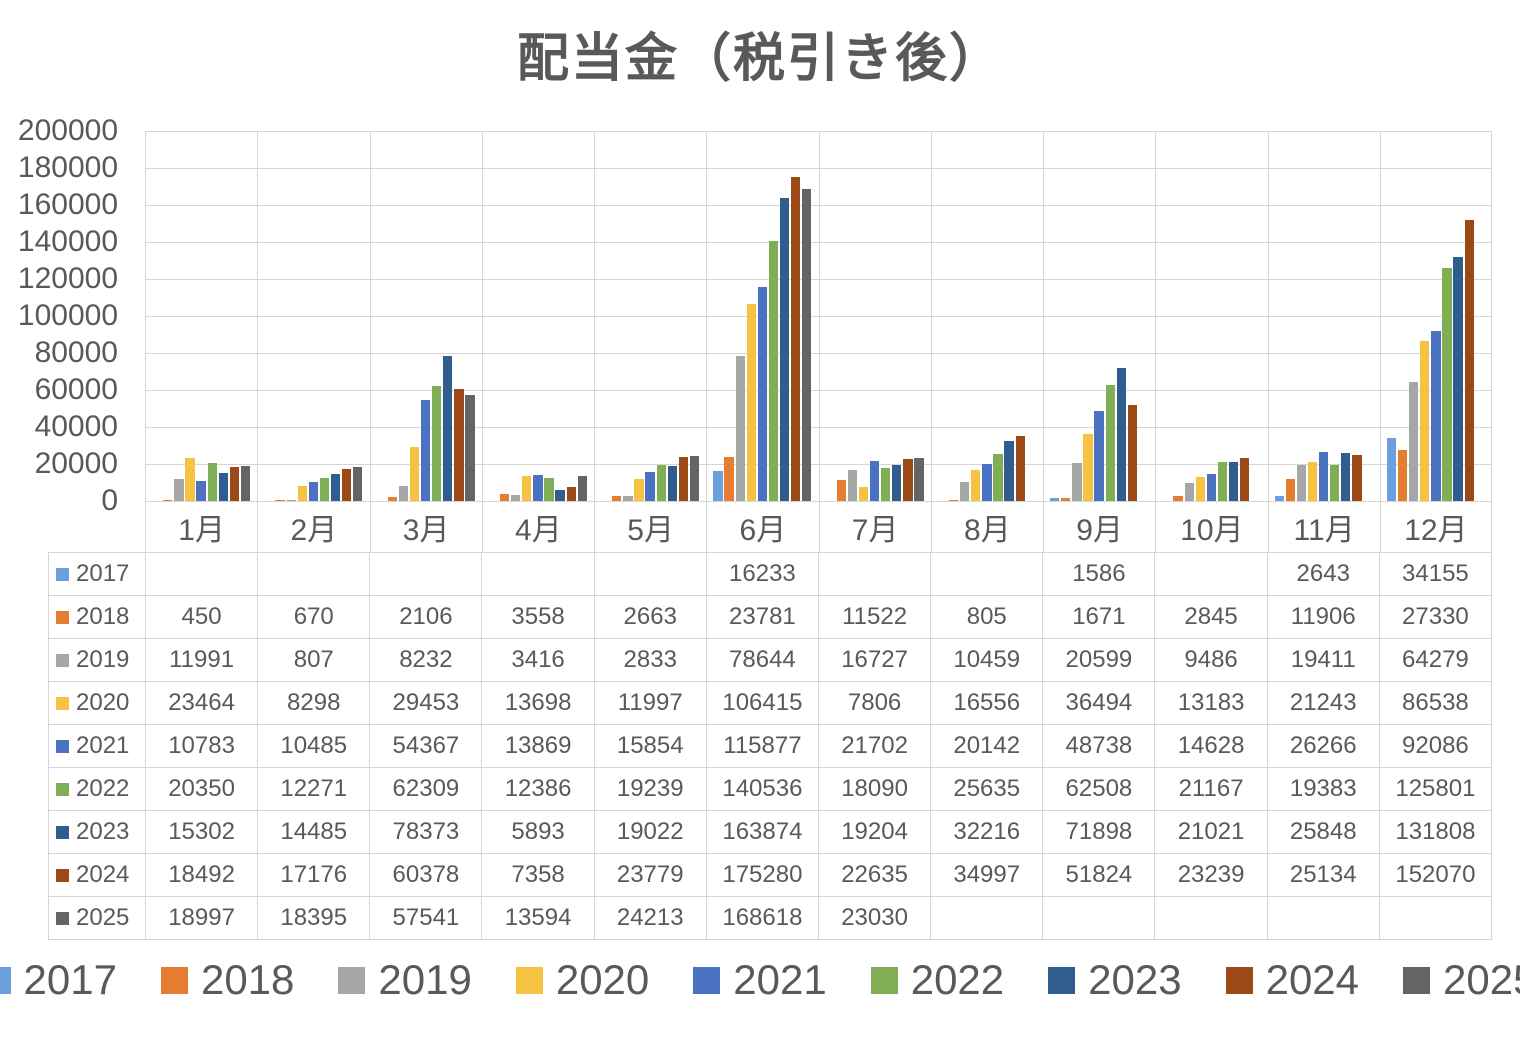  What do you see at coordinates (67, 204) in the screenshot?
I see `y-axis-tick-label: 160000` at bounding box center [67, 204].